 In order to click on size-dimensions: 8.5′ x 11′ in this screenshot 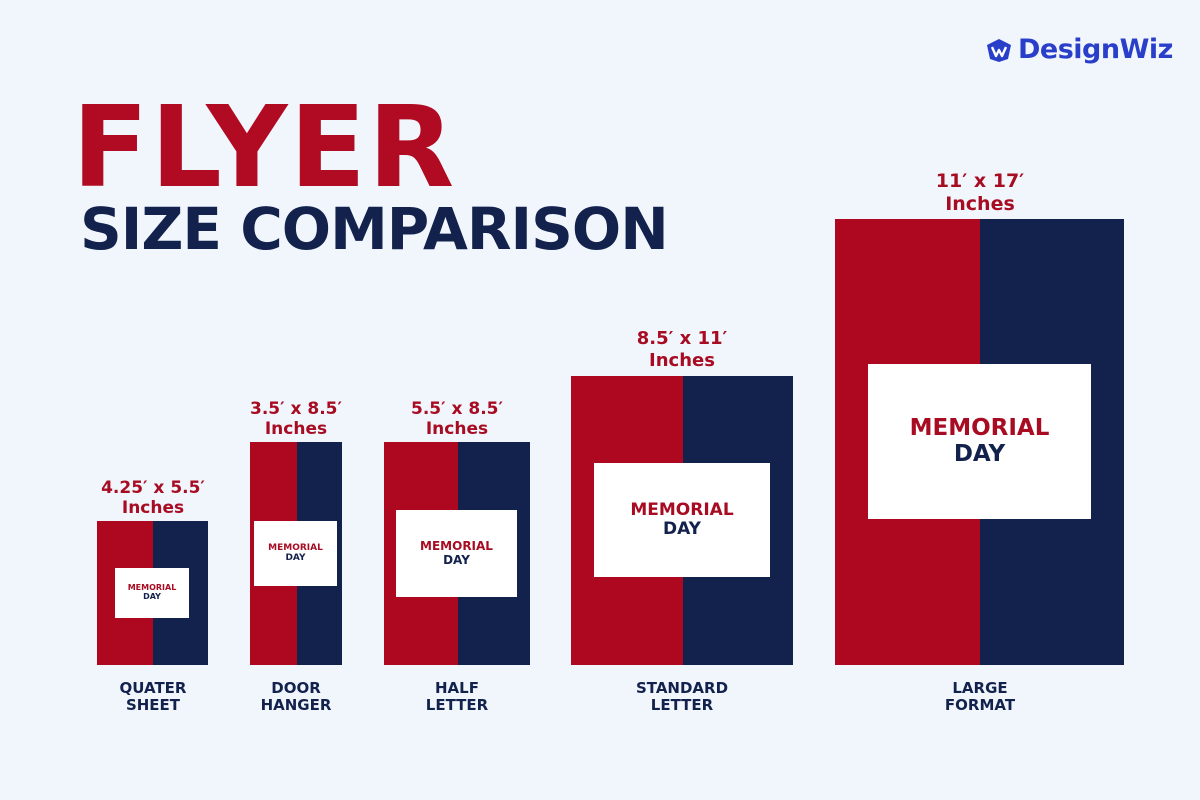, I will do `click(682, 338)`.